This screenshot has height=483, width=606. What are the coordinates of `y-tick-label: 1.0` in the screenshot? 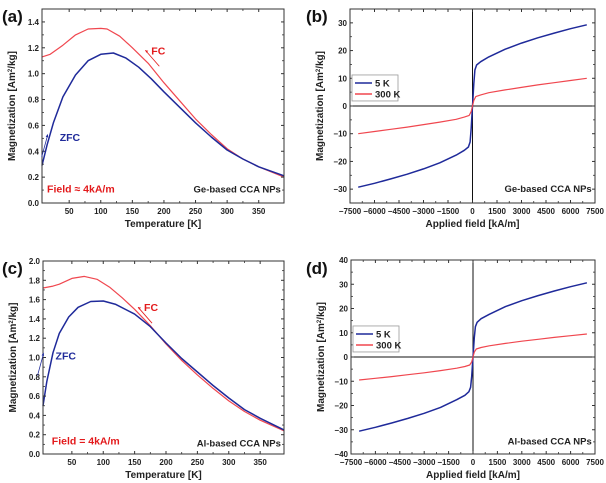 It's located at (34, 74).